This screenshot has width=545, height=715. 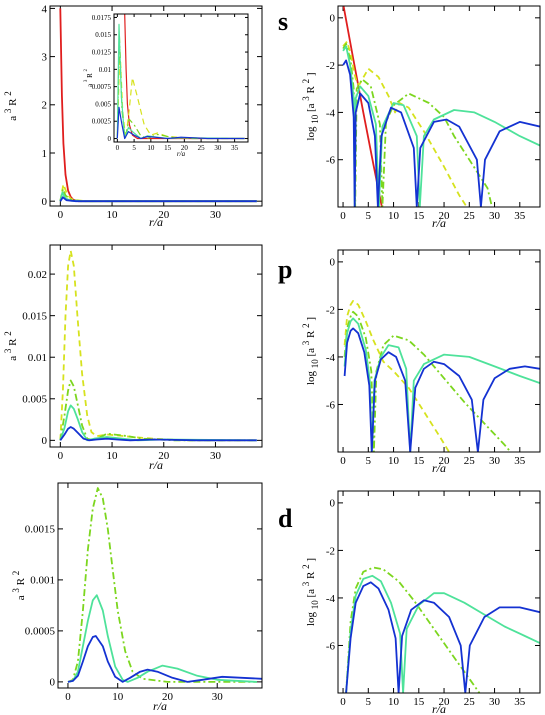 I want to click on svg-text: p, so click(x=285, y=269).